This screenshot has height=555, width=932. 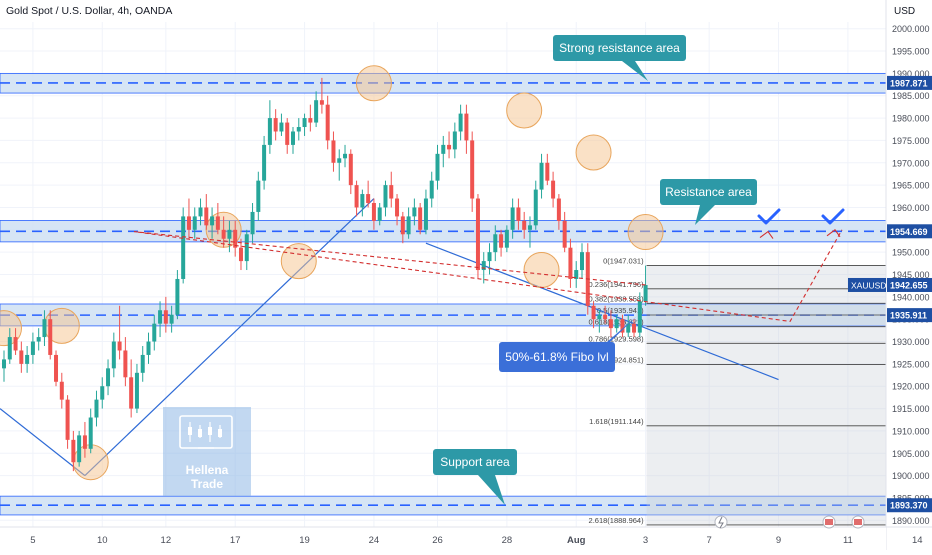 I want to click on symbol-tag-label: XAUUSD, so click(x=868, y=285).